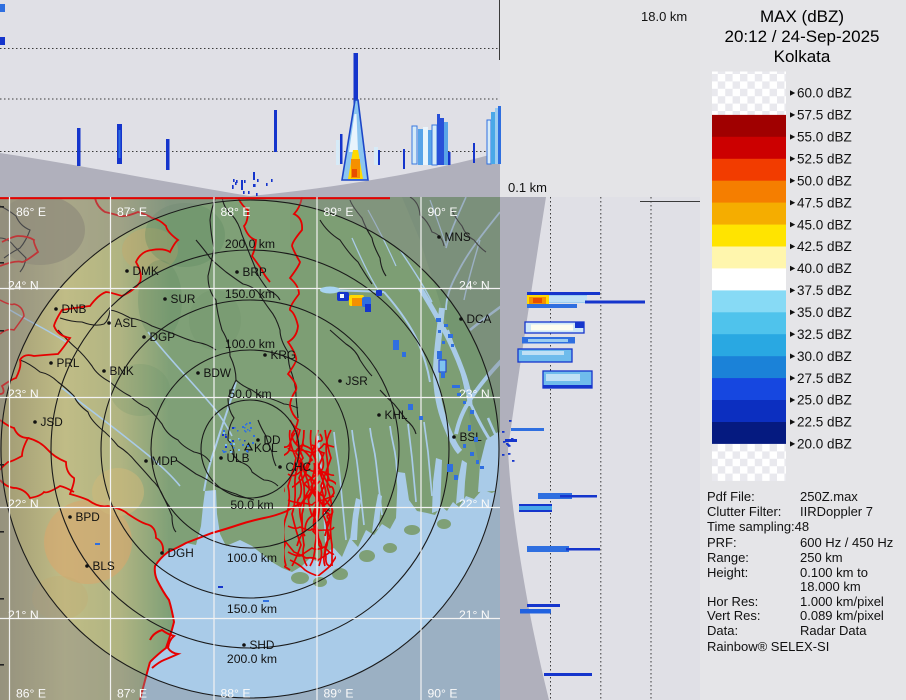 The width and height of the screenshot is (906, 700). What do you see at coordinates (299, 467) in the screenshot?
I see `svg-text: CHC` at bounding box center [299, 467].